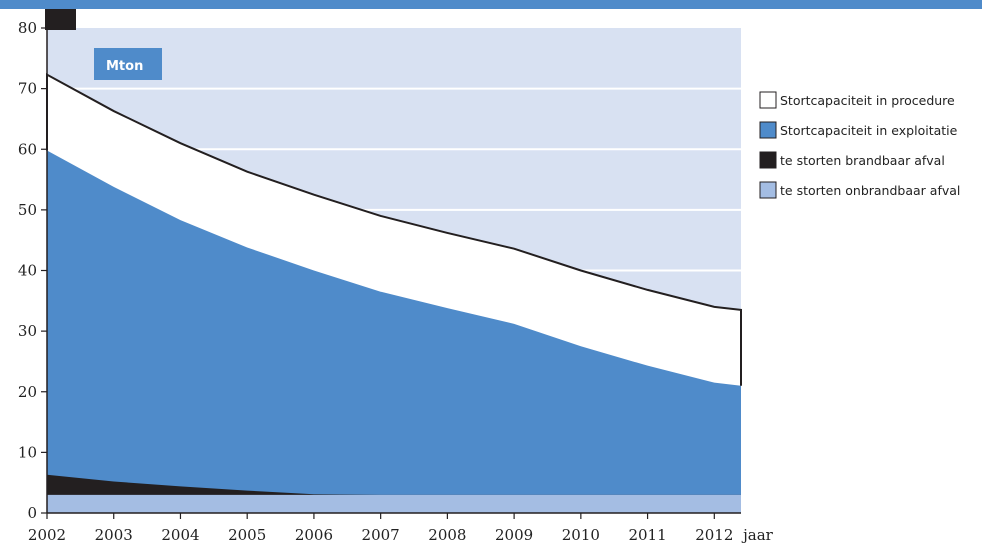  Describe the element at coordinates (314, 535) in the screenshot. I see `x-tick-label-2006: 2006` at that location.